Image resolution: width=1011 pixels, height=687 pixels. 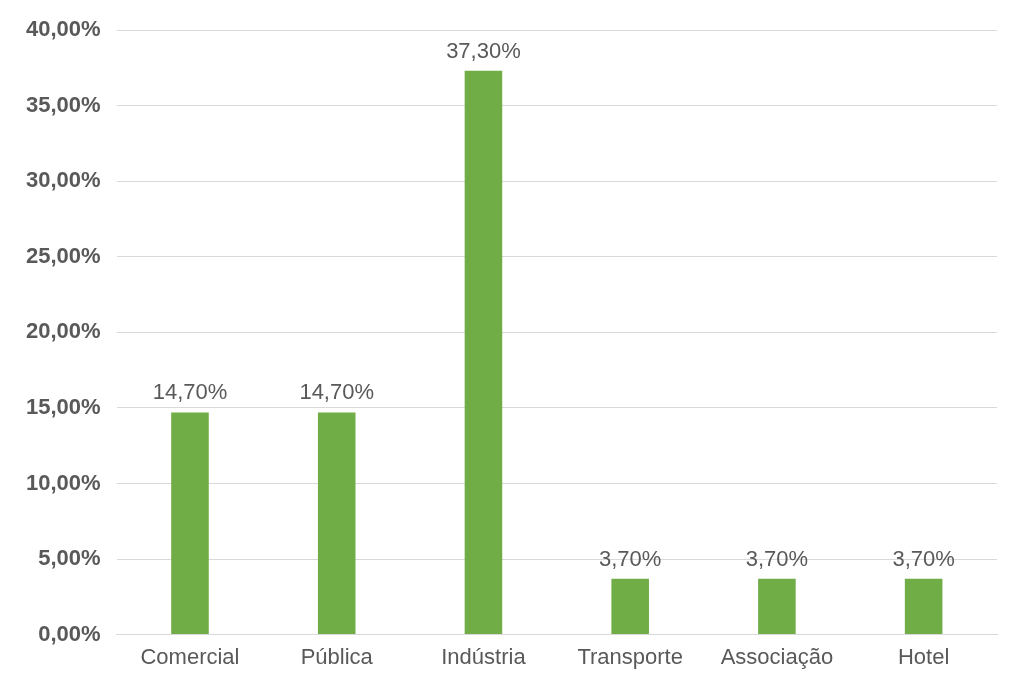 What do you see at coordinates (923, 656) in the screenshot?
I see `x-tick-label: Hotel` at bounding box center [923, 656].